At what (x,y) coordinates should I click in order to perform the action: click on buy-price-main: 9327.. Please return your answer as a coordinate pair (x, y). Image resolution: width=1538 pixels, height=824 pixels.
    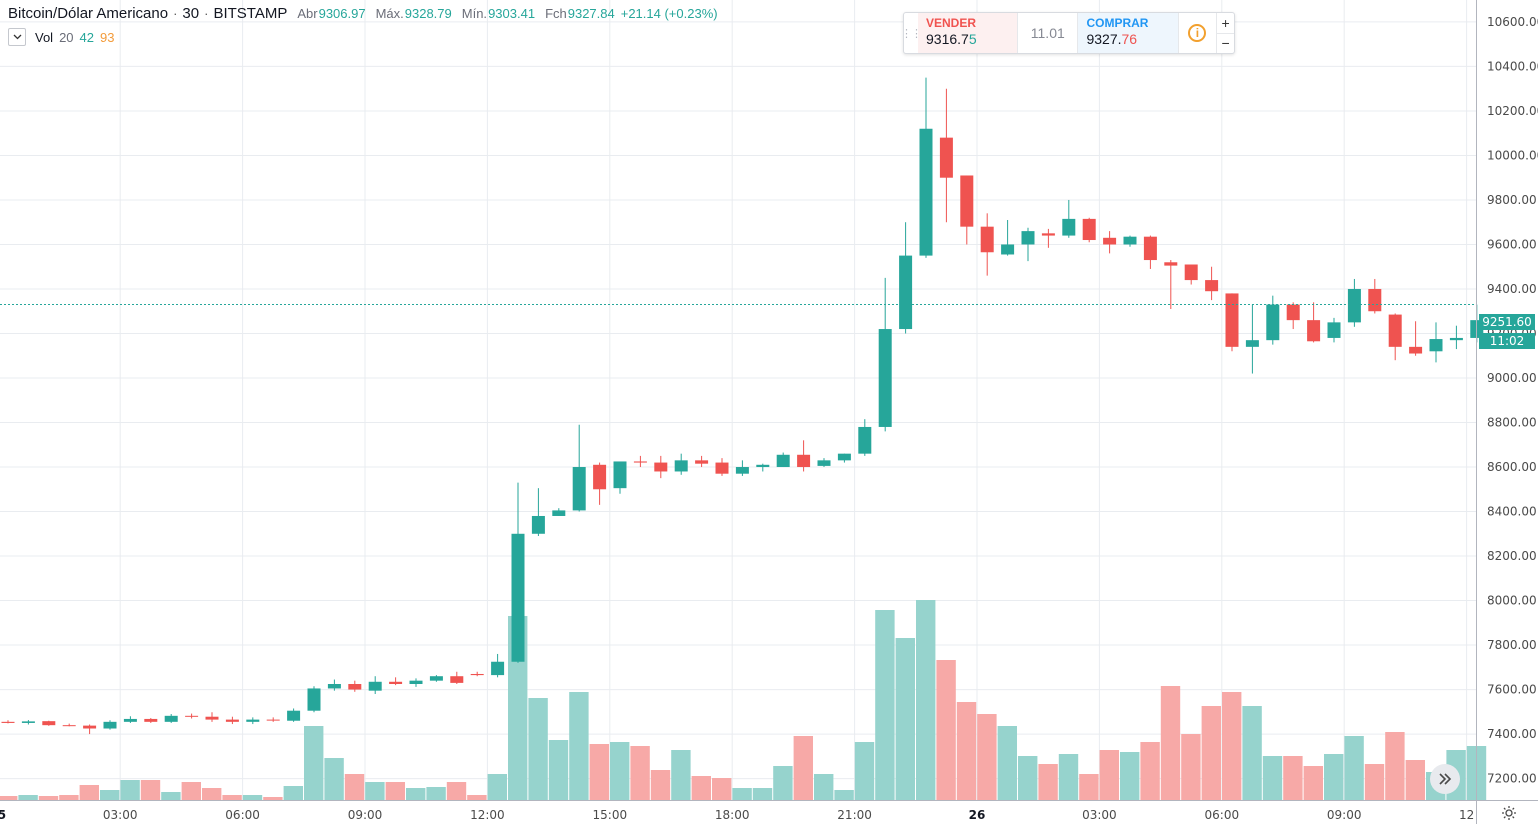
    Looking at the image, I should click on (1104, 39).